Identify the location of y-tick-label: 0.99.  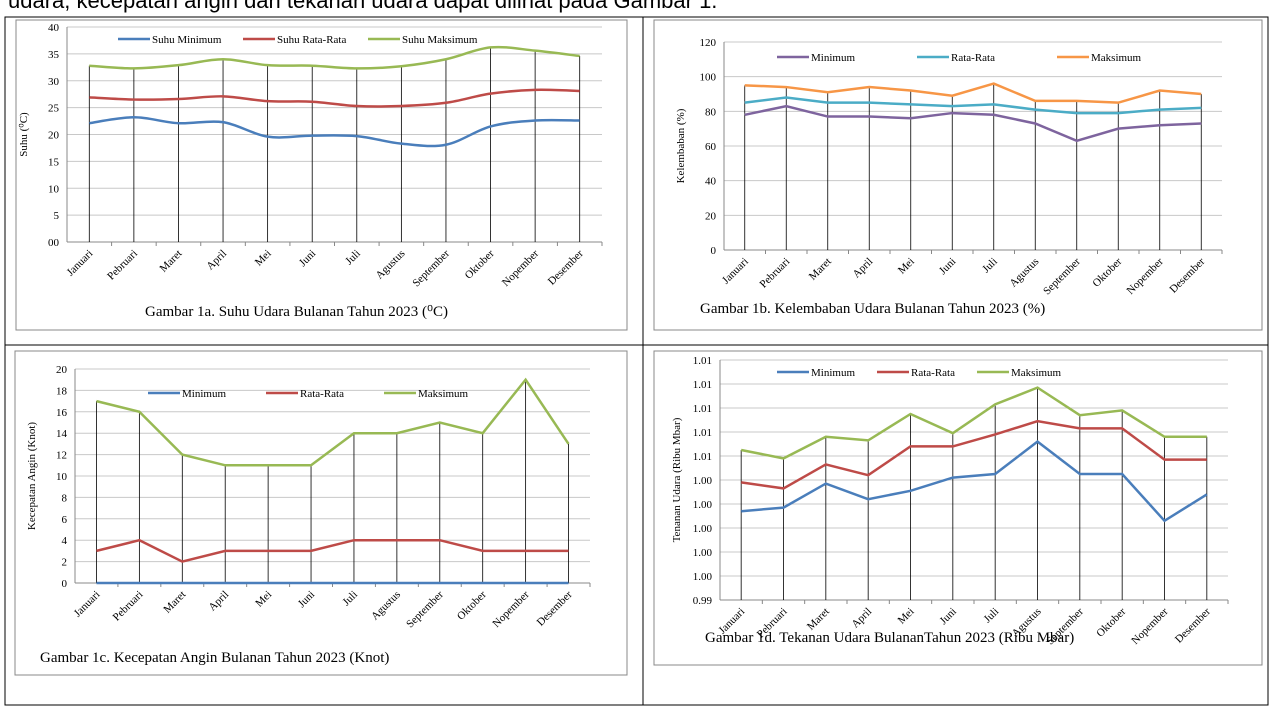
(703, 601).